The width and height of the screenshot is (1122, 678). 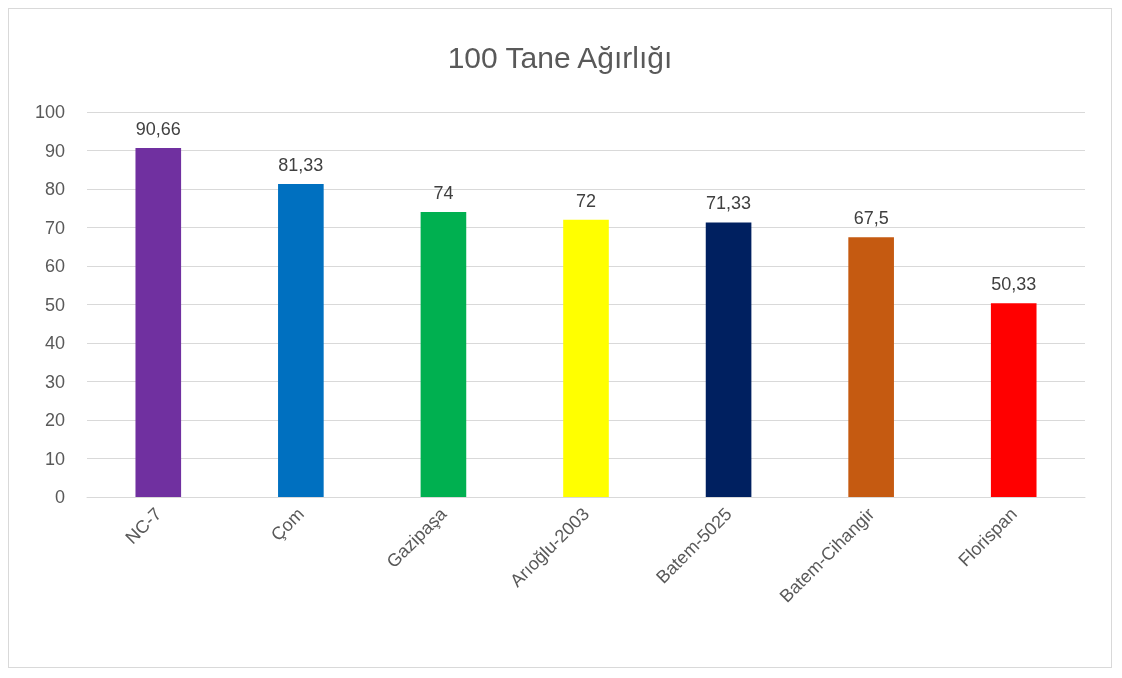 What do you see at coordinates (729, 203) in the screenshot?
I see `data-label: 71,33` at bounding box center [729, 203].